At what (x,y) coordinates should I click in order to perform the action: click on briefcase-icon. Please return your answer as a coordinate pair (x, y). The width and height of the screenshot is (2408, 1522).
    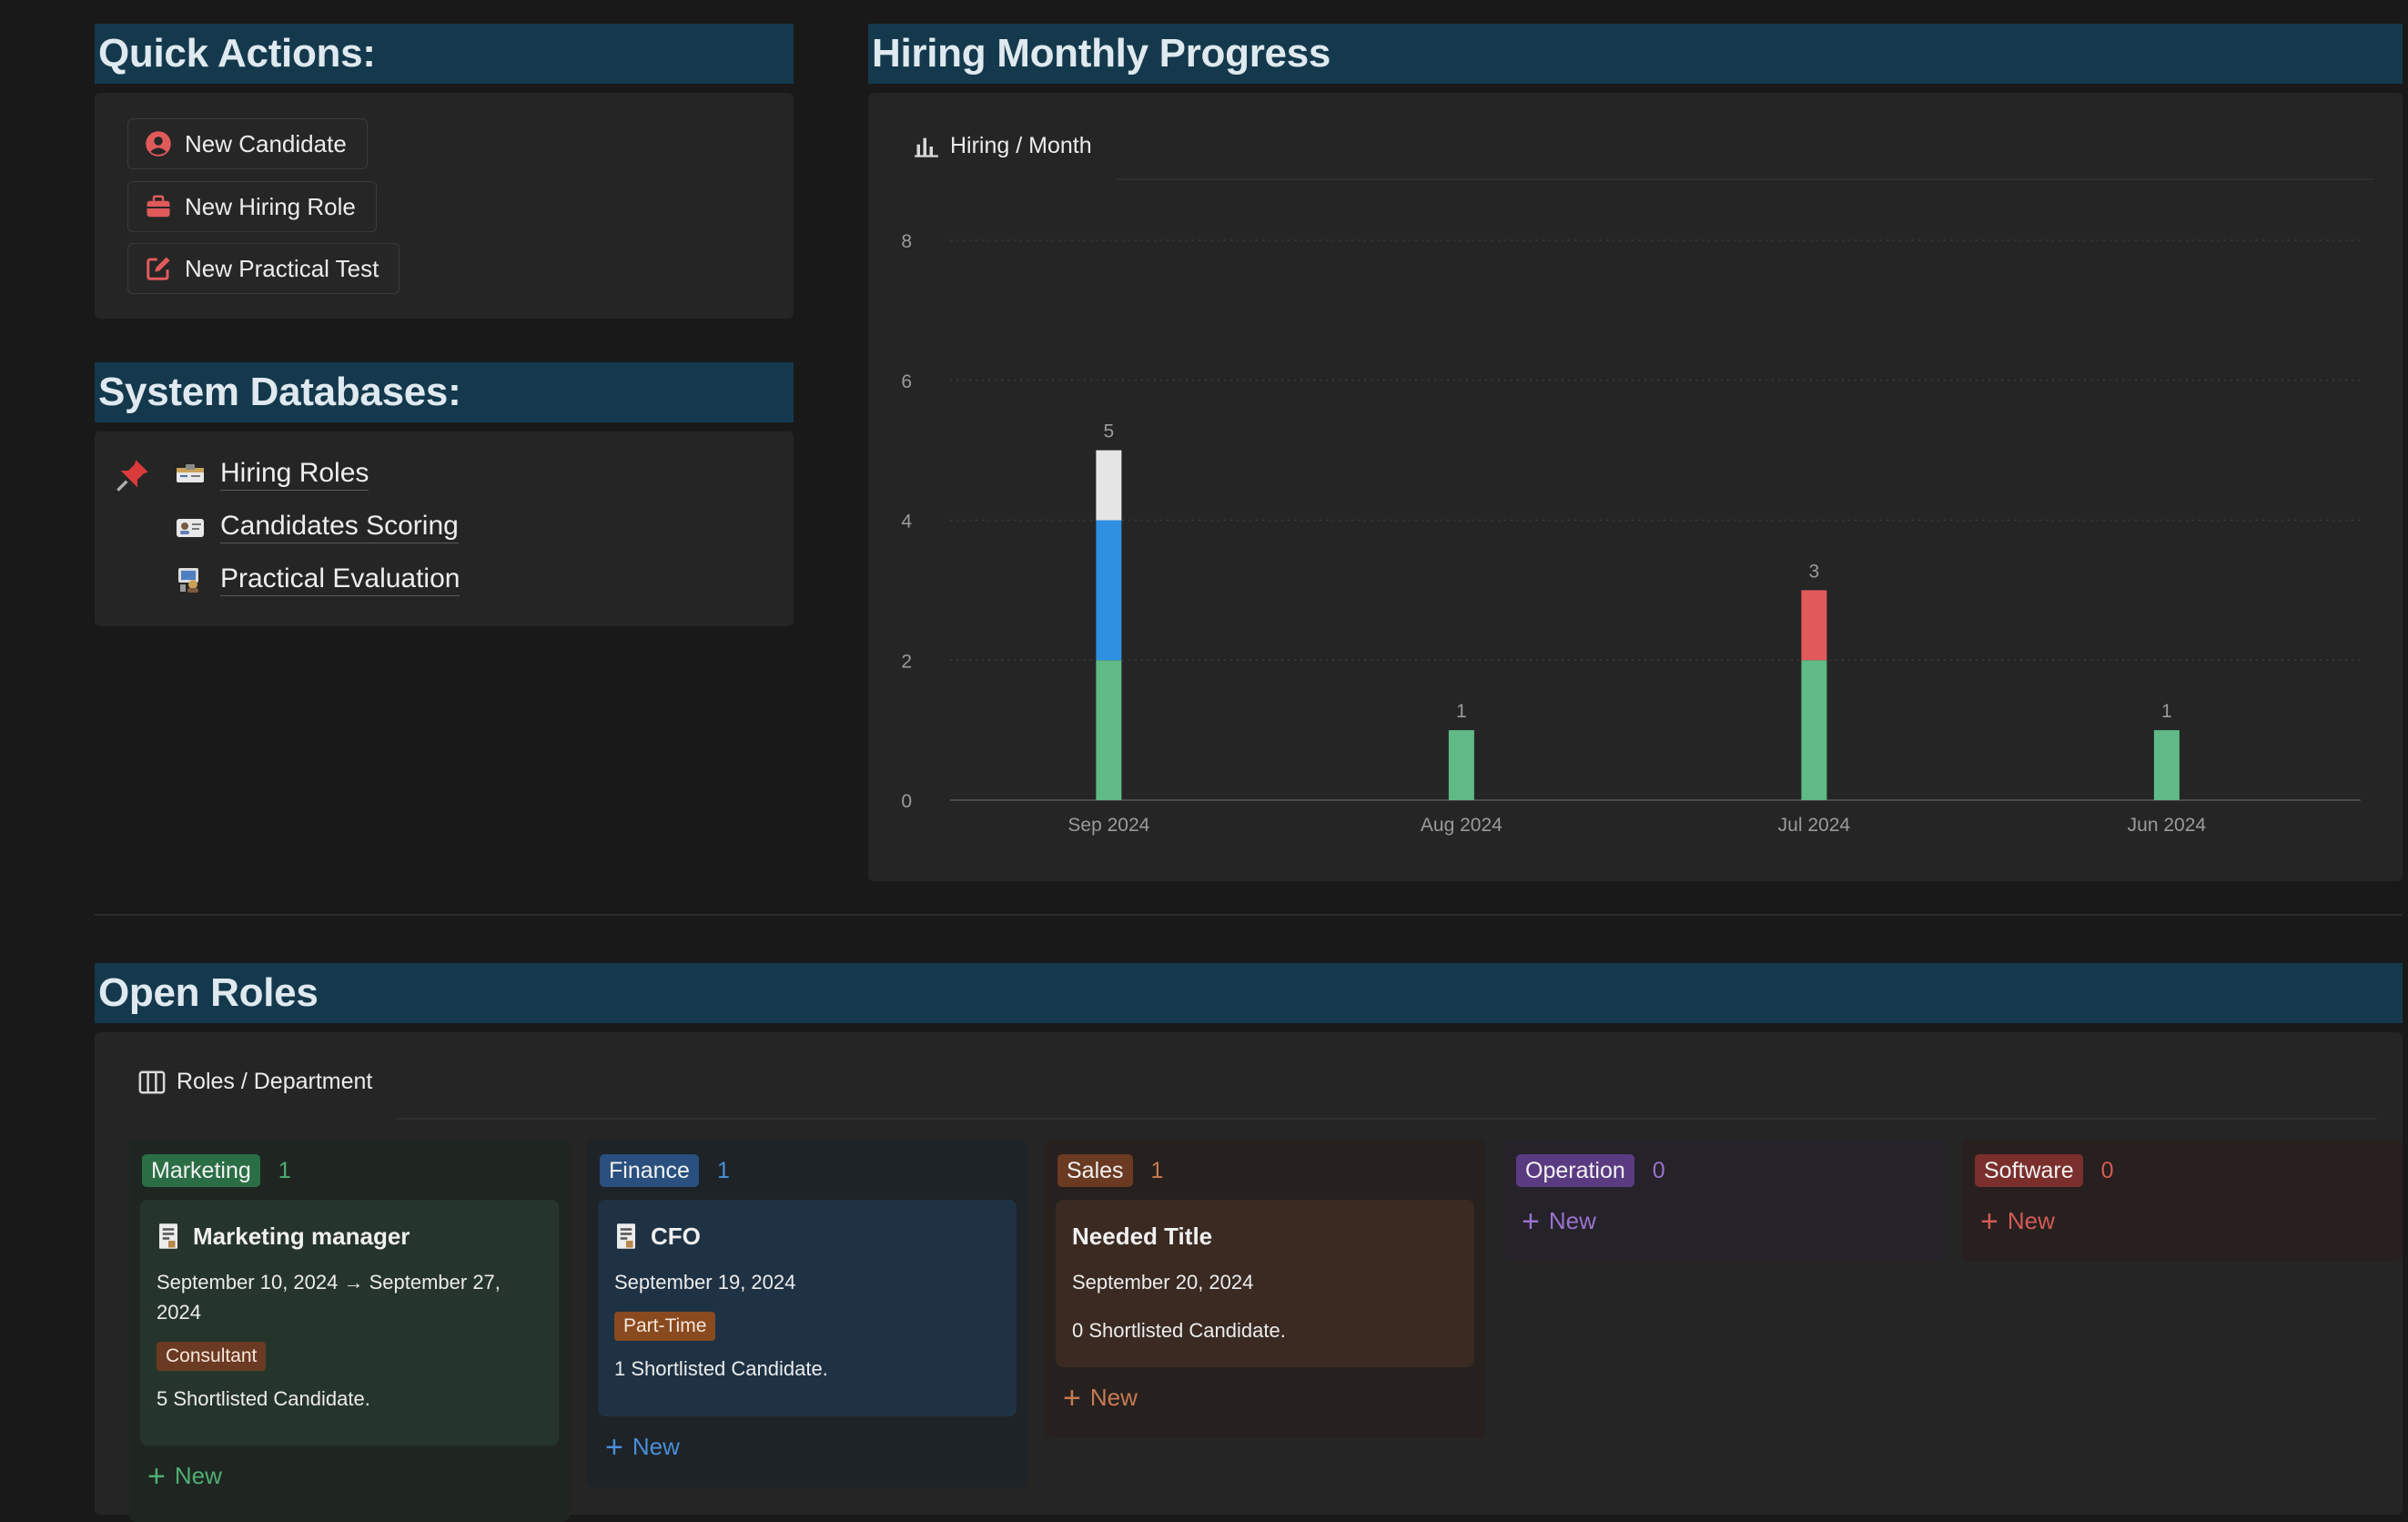
    Looking at the image, I should click on (158, 206).